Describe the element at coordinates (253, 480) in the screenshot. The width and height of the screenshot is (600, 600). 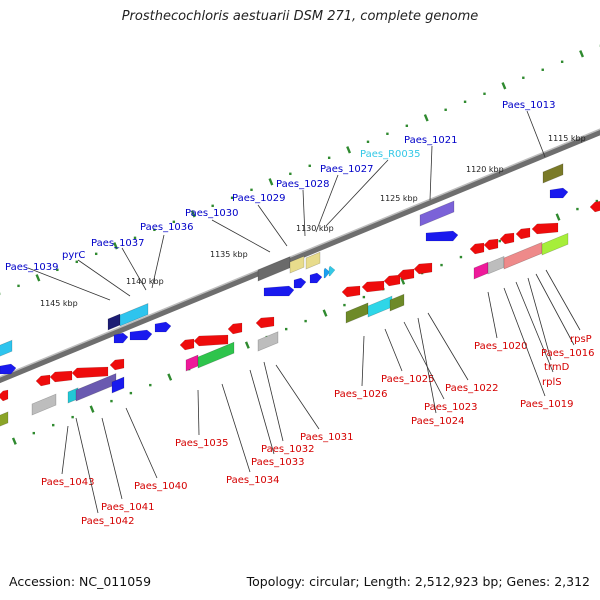
I see `reverse-gene-label: Paes_1034` at that location.